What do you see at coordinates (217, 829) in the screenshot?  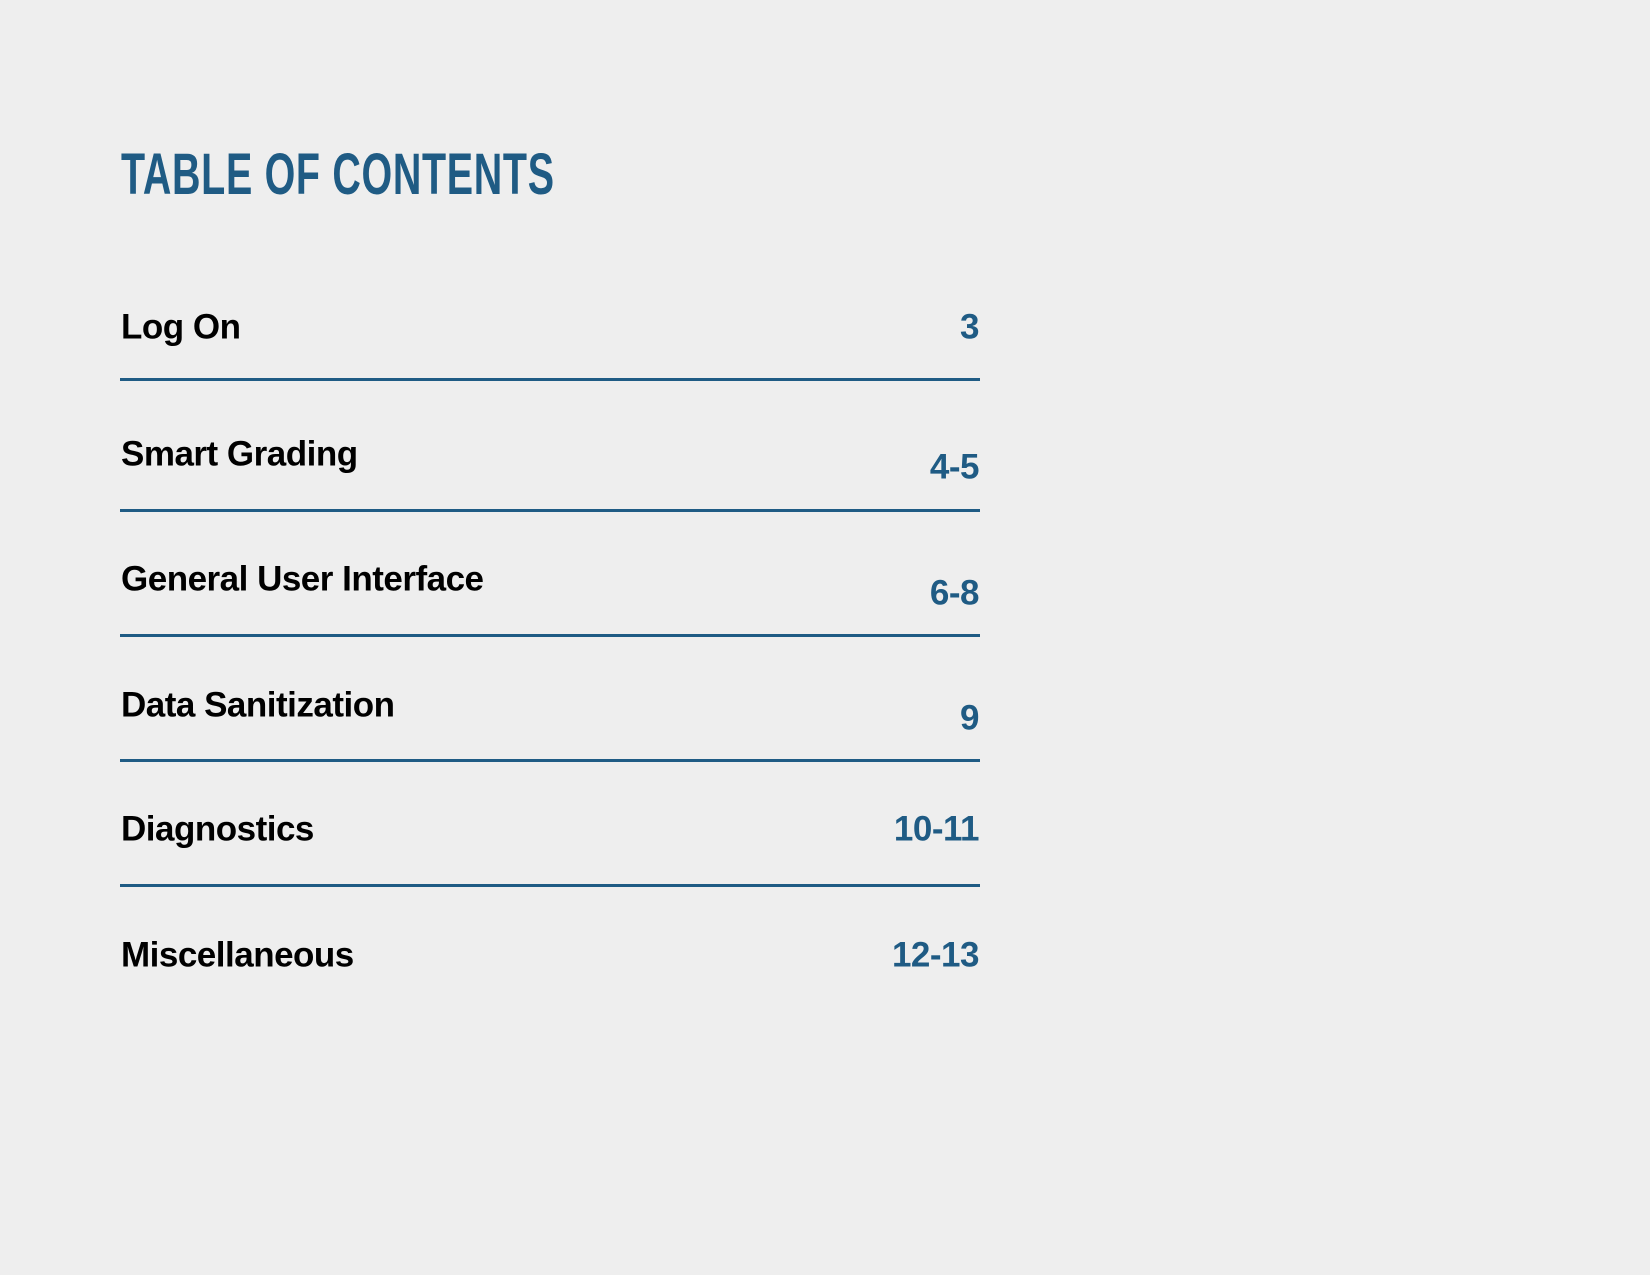 I see `toc-entry-label: Diagnostics` at bounding box center [217, 829].